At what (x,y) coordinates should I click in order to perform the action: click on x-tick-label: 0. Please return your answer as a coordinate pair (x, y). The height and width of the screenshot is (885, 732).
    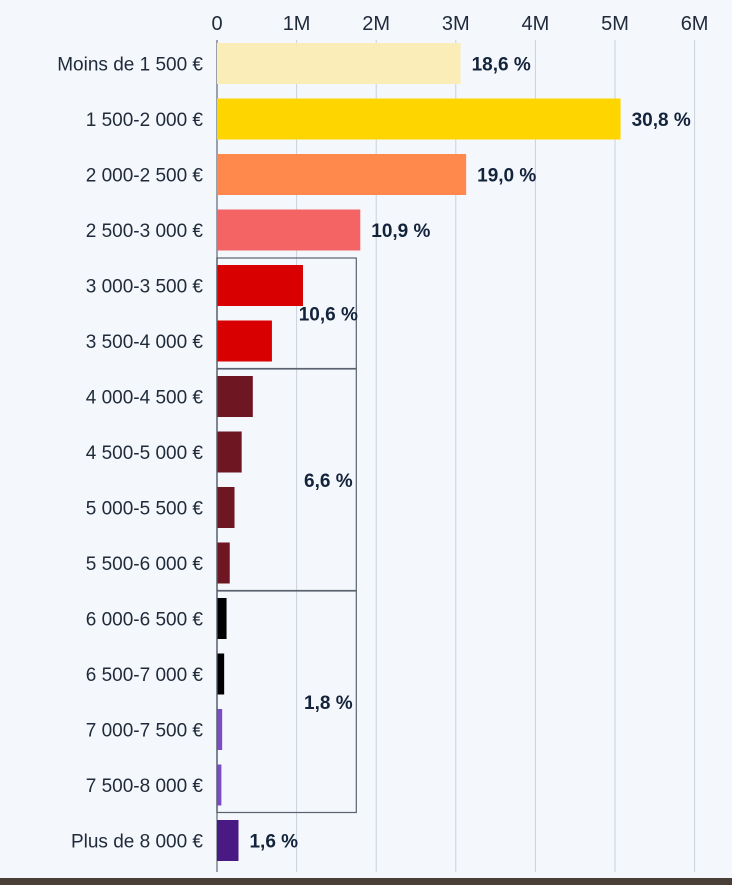
    Looking at the image, I should click on (216, 24).